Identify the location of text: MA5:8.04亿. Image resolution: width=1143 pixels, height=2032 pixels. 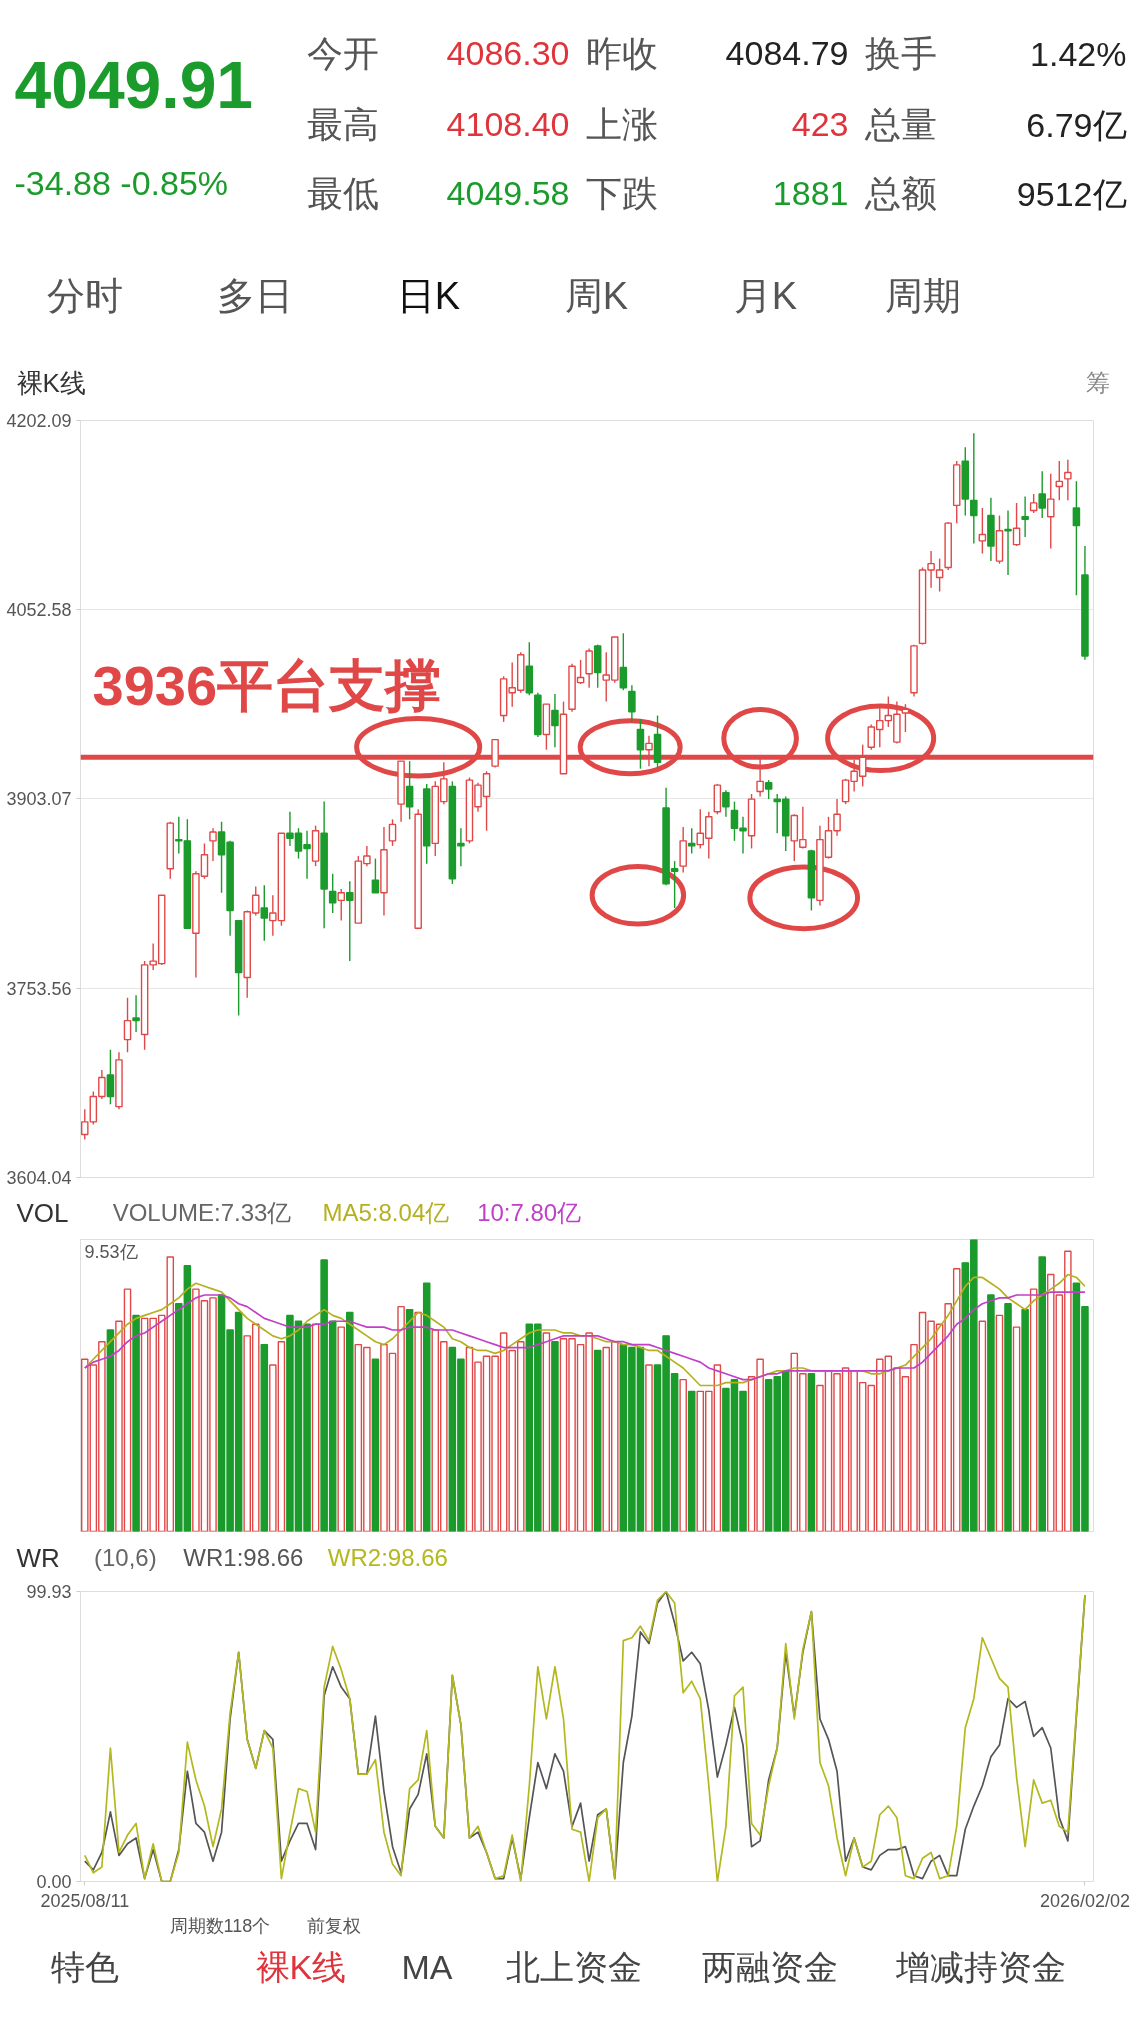
(386, 1212).